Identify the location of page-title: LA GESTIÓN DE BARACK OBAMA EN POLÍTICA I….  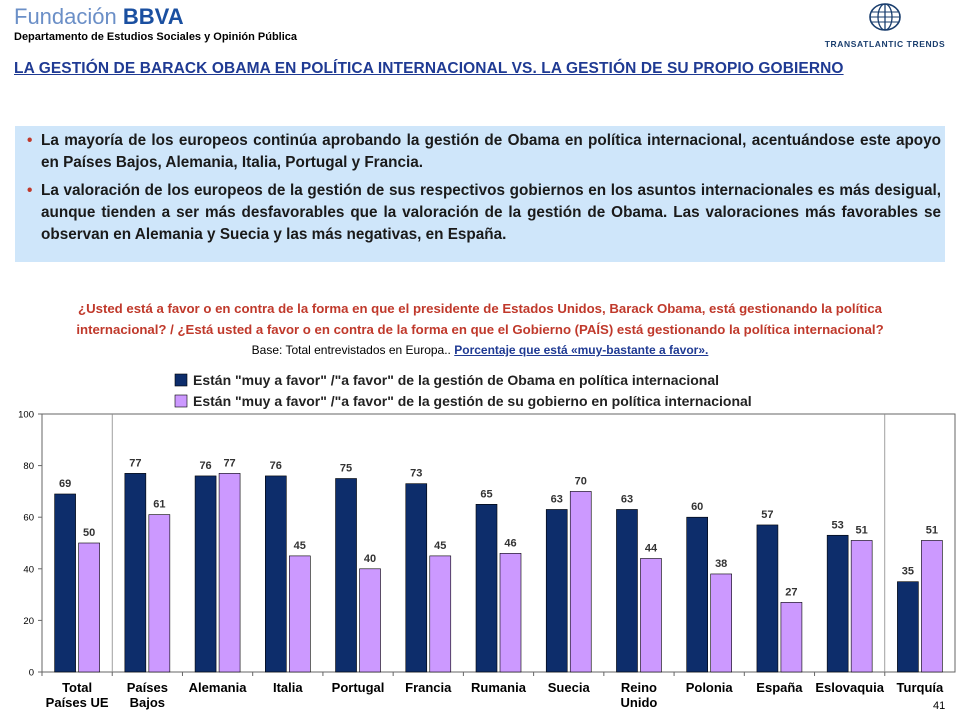
(429, 68).